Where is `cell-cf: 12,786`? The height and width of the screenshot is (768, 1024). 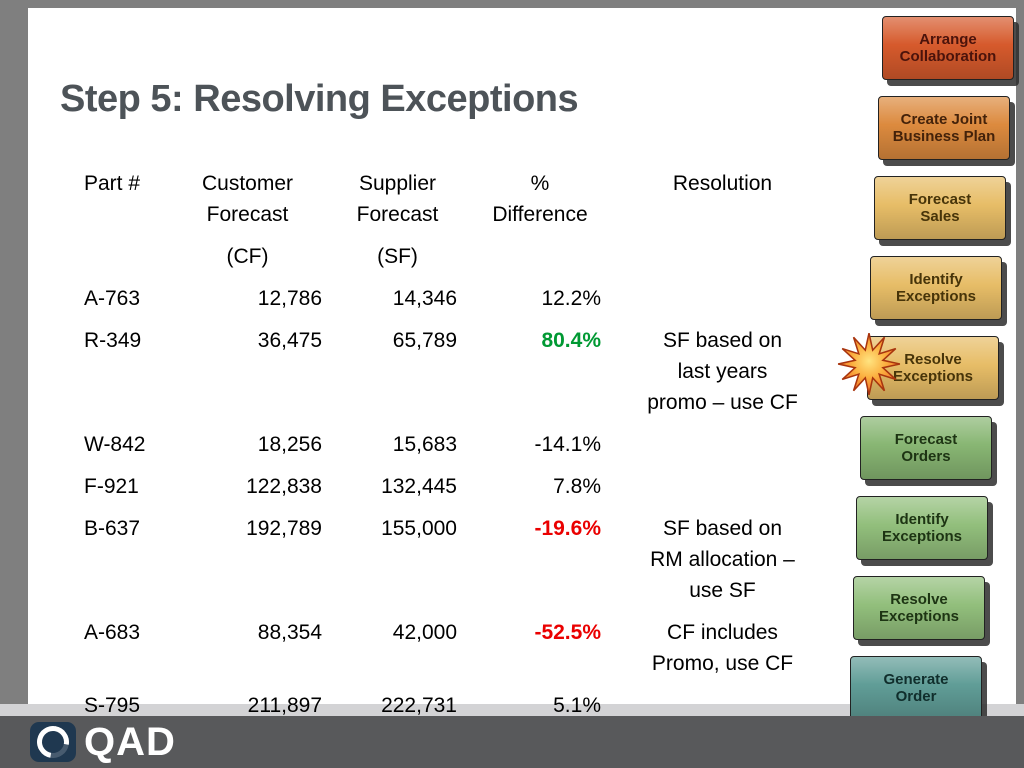 cell-cf: 12,786 is located at coordinates (289, 298).